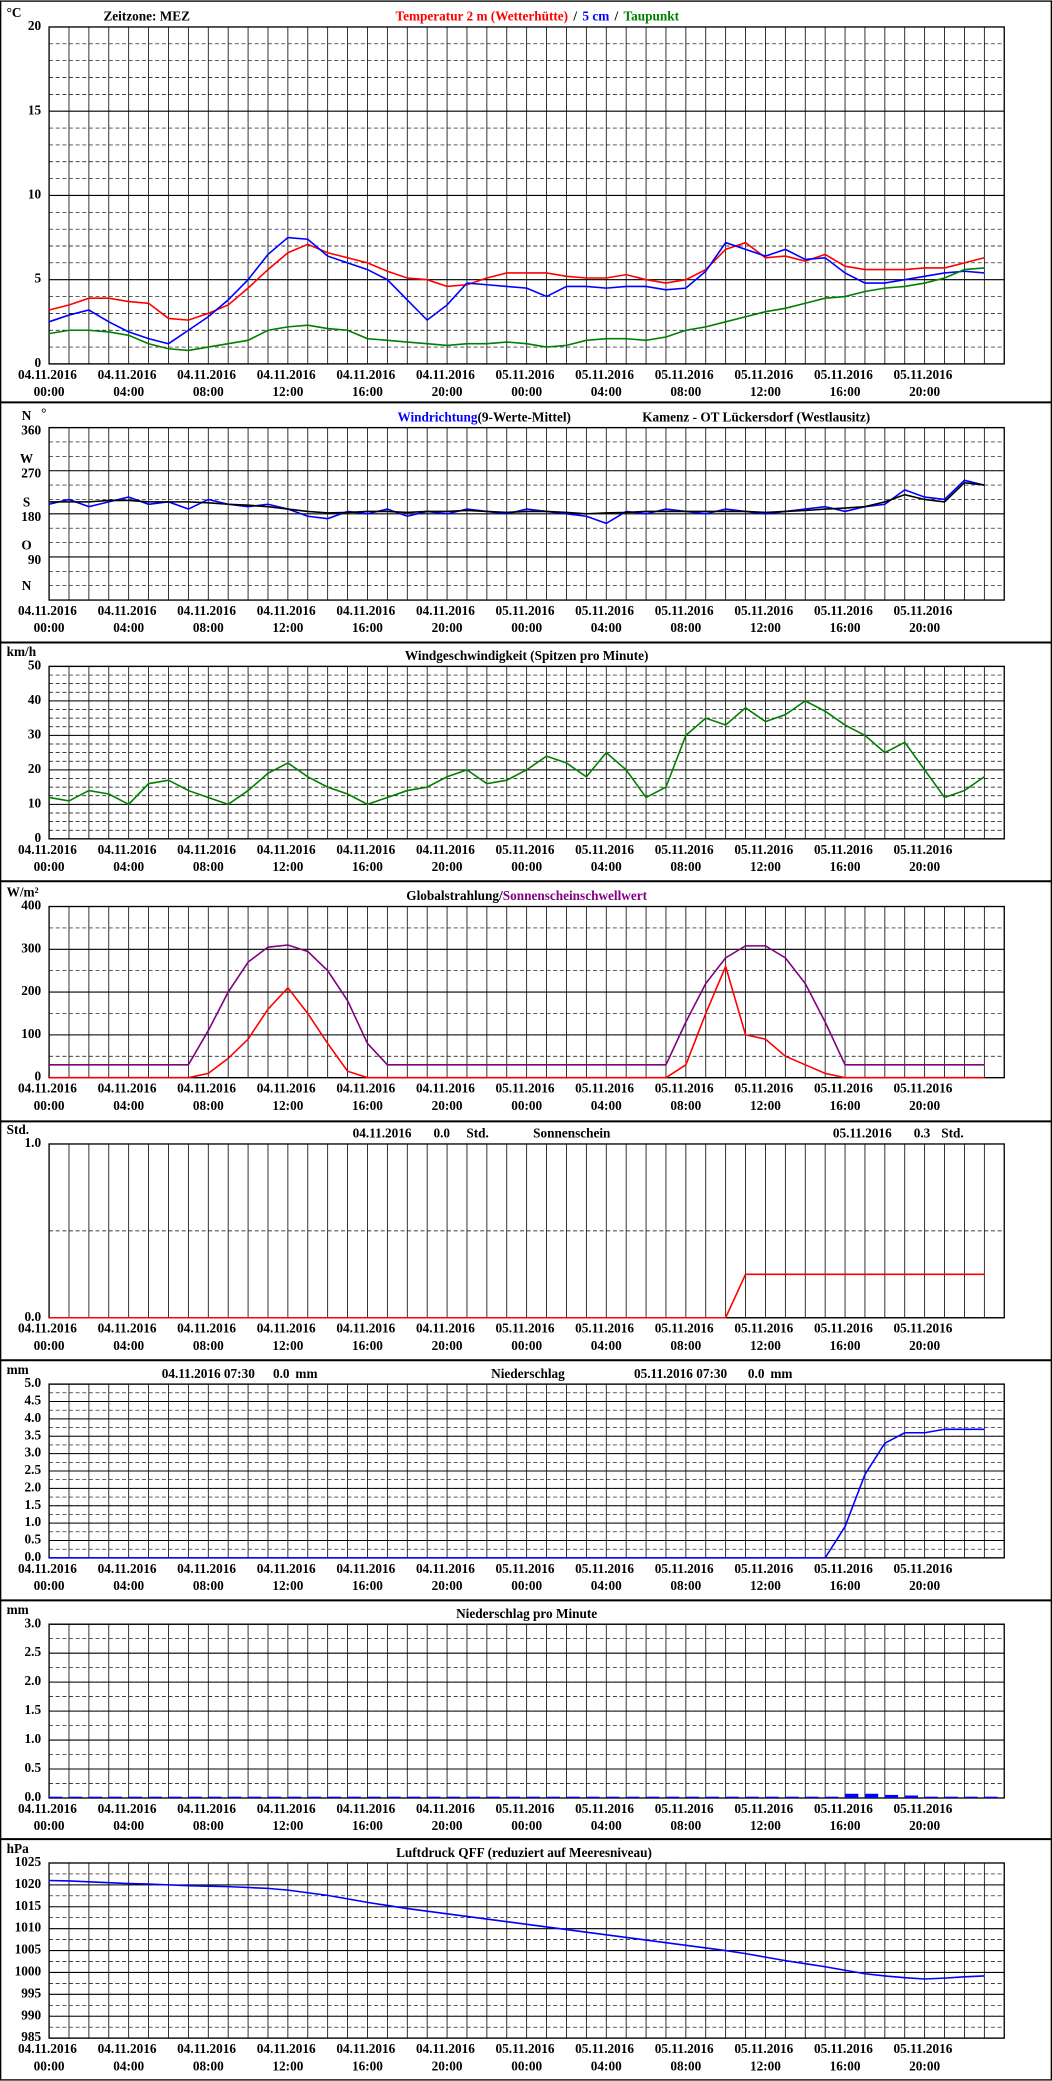 The image size is (1052, 2081). What do you see at coordinates (28, 1905) in the screenshot?
I see `y-tick-label: 1015` at bounding box center [28, 1905].